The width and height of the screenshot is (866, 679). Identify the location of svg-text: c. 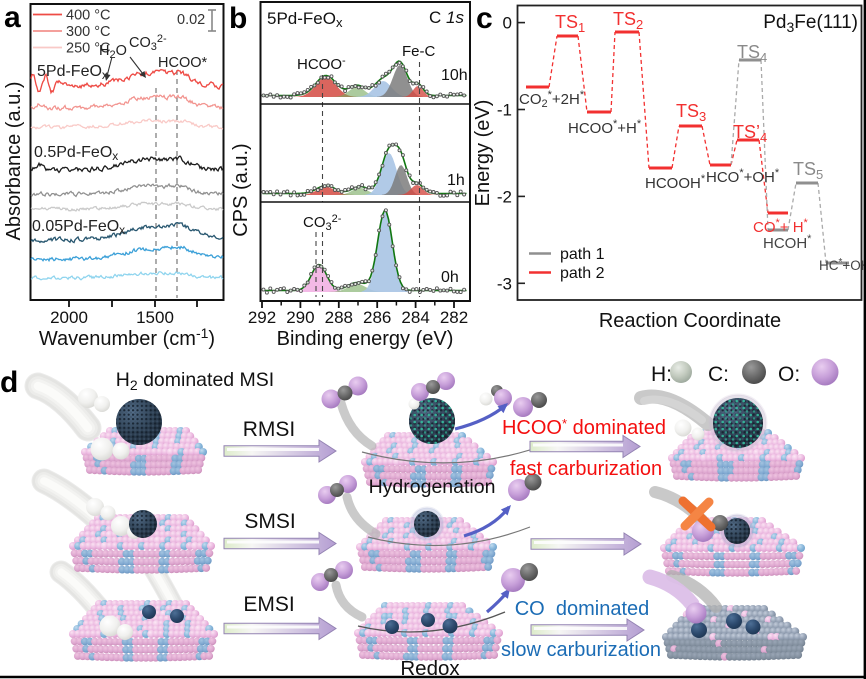
(484, 18).